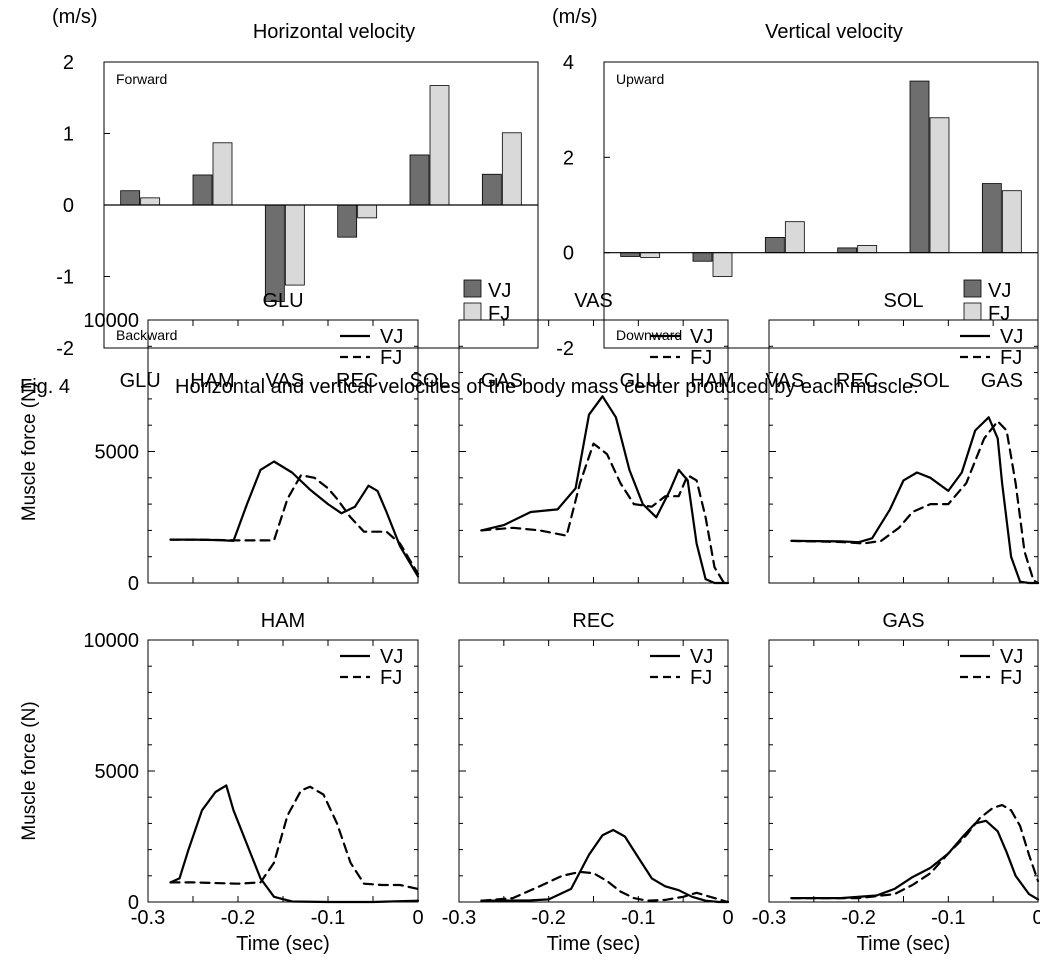  What do you see at coordinates (702, 257) in the screenshot?
I see `bar-vj-ham` at bounding box center [702, 257].